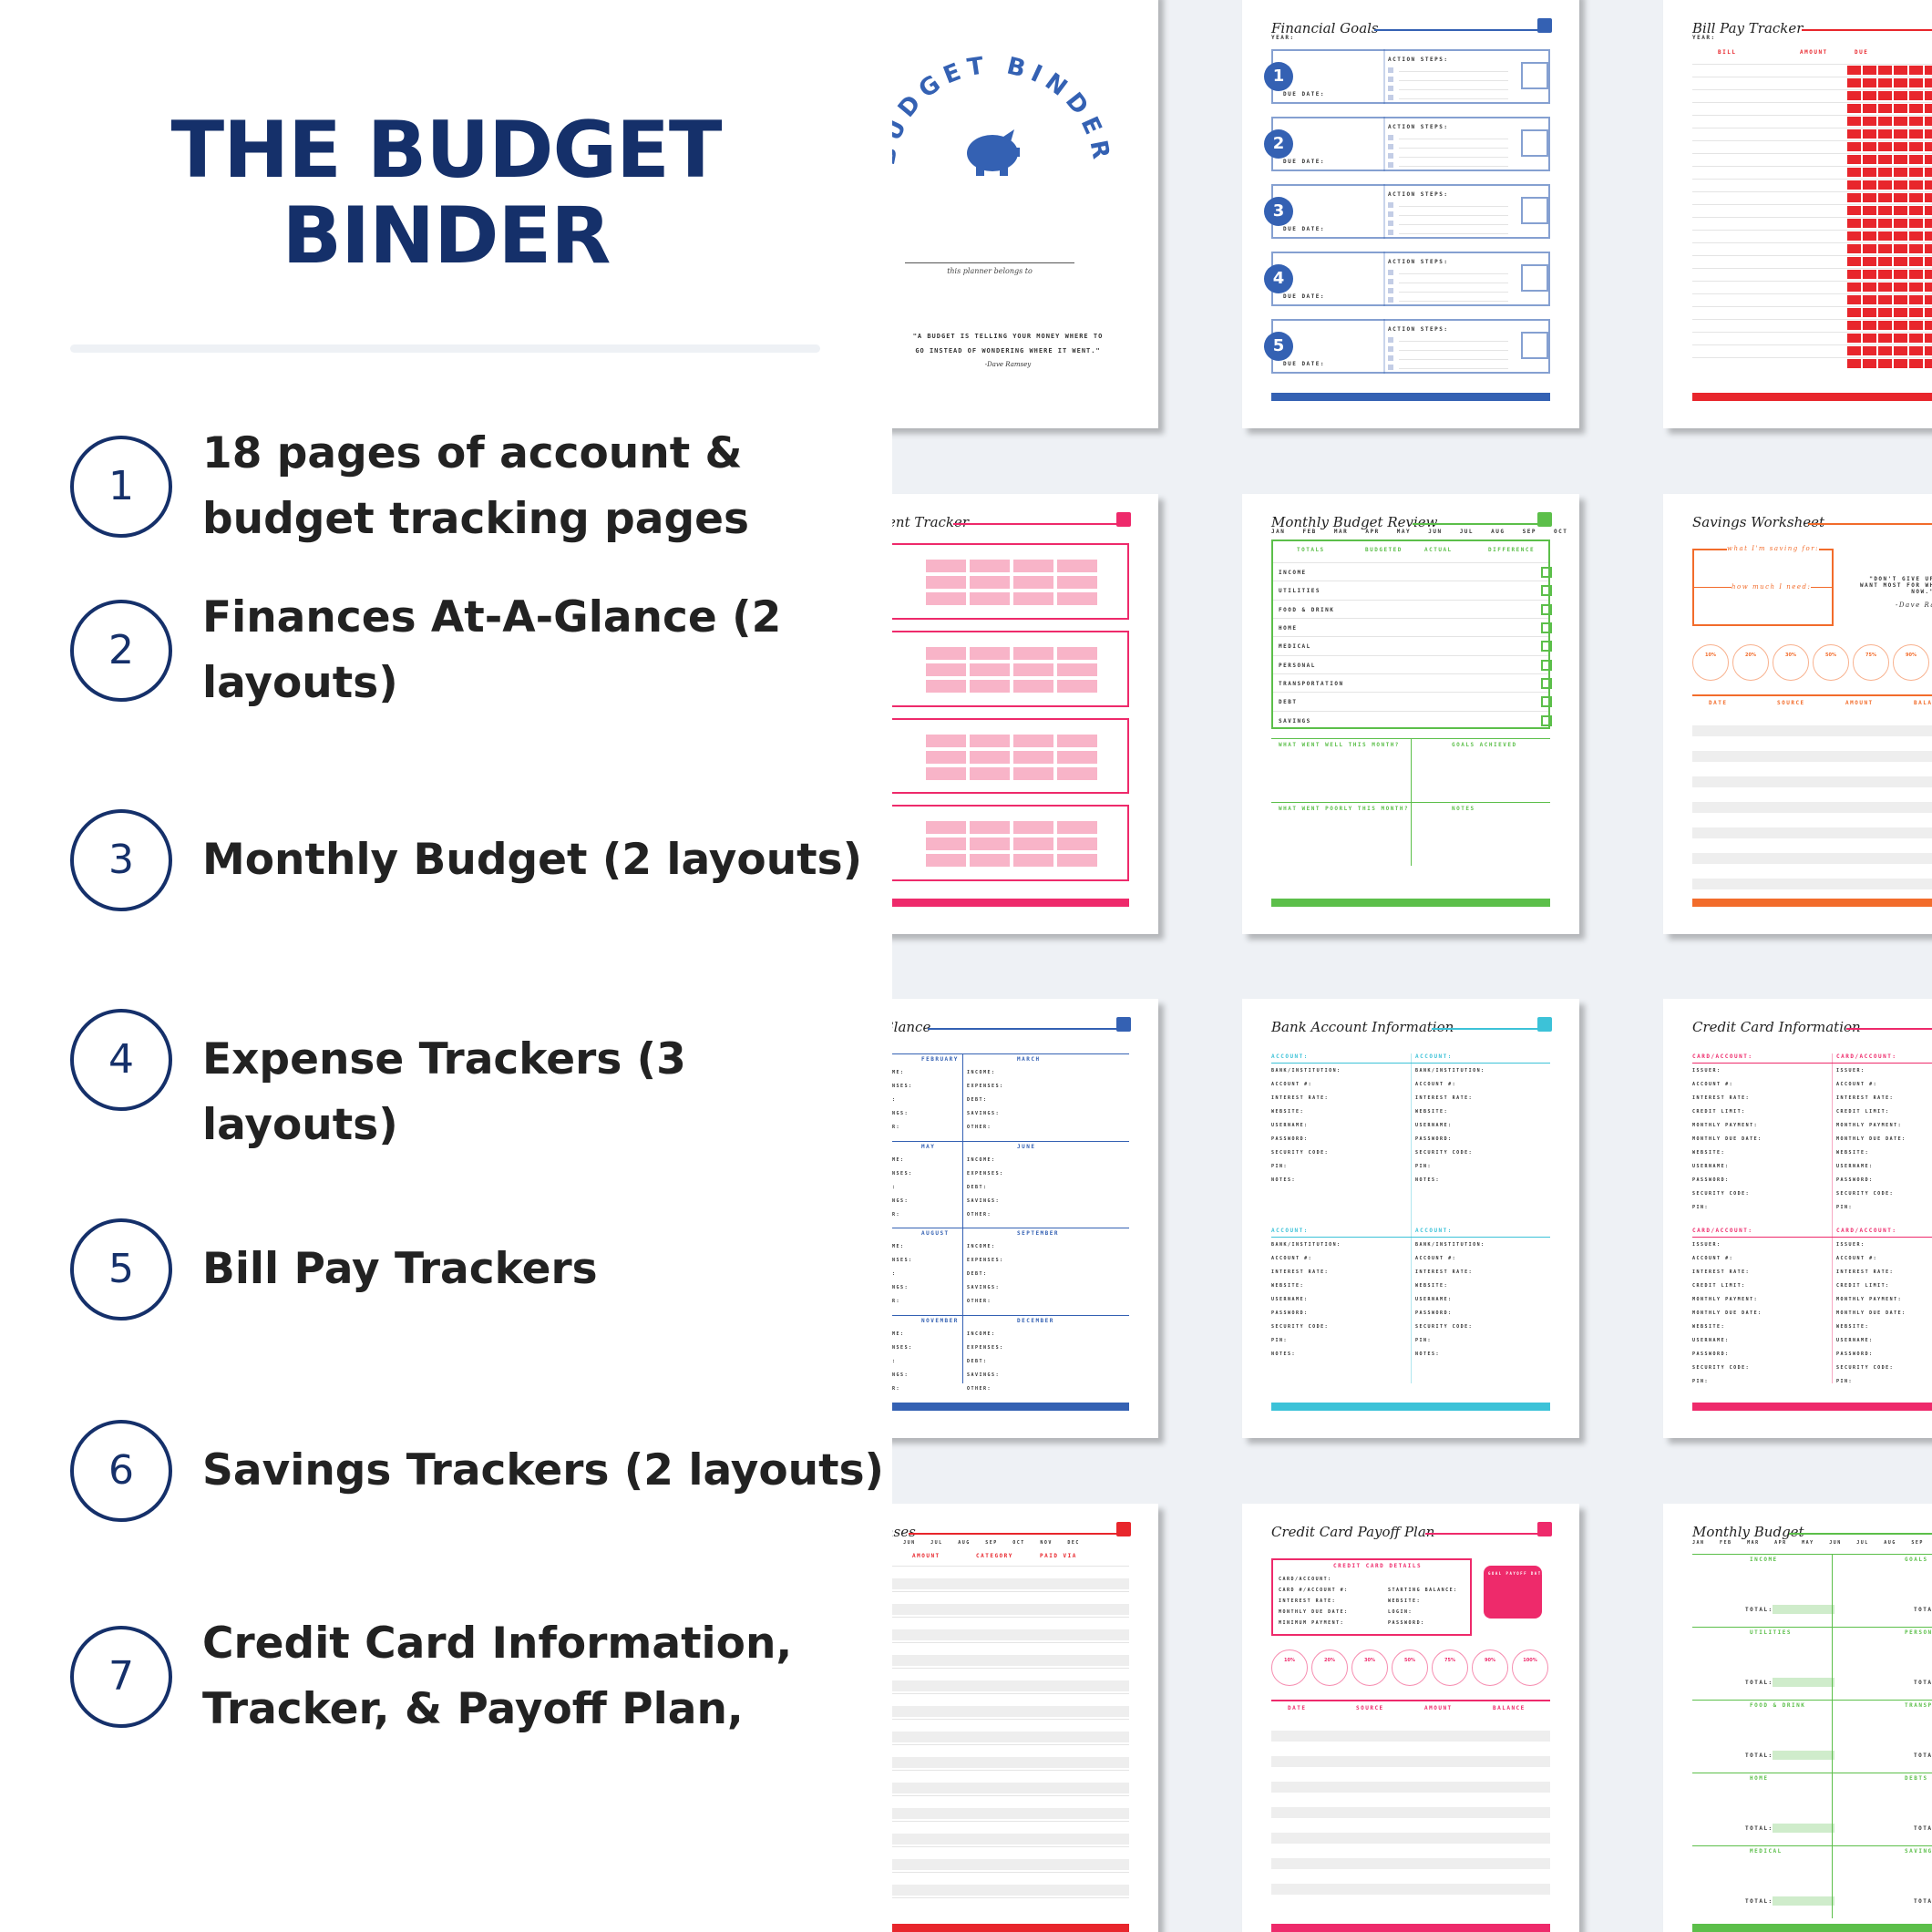 The height and width of the screenshot is (1932, 1932). What do you see at coordinates (1278, 278) in the screenshot?
I see `goal-number: 4` at bounding box center [1278, 278].